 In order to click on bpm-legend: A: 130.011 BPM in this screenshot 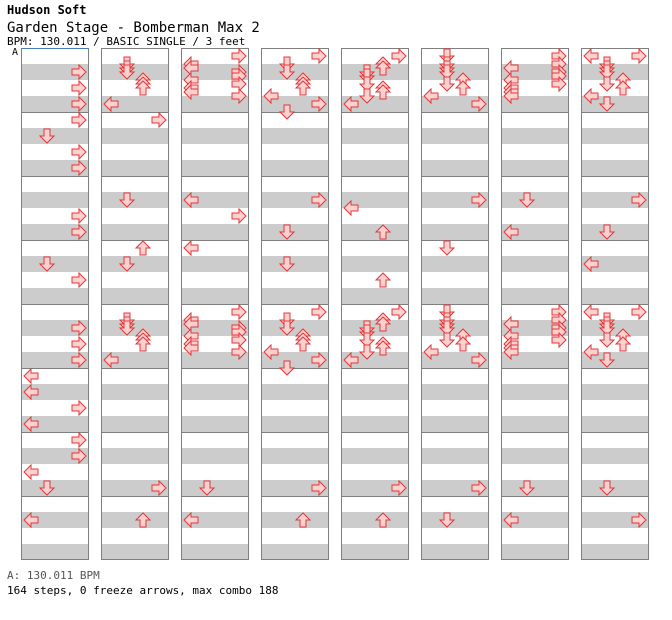, I will do `click(53, 575)`.